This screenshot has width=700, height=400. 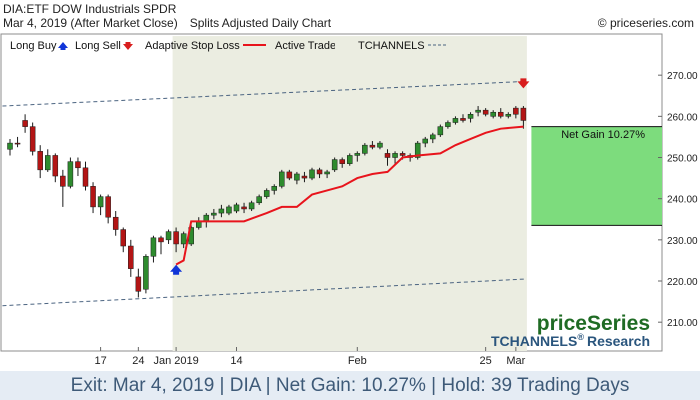 I want to click on y-tick-label: 250.00, so click(x=682, y=159).